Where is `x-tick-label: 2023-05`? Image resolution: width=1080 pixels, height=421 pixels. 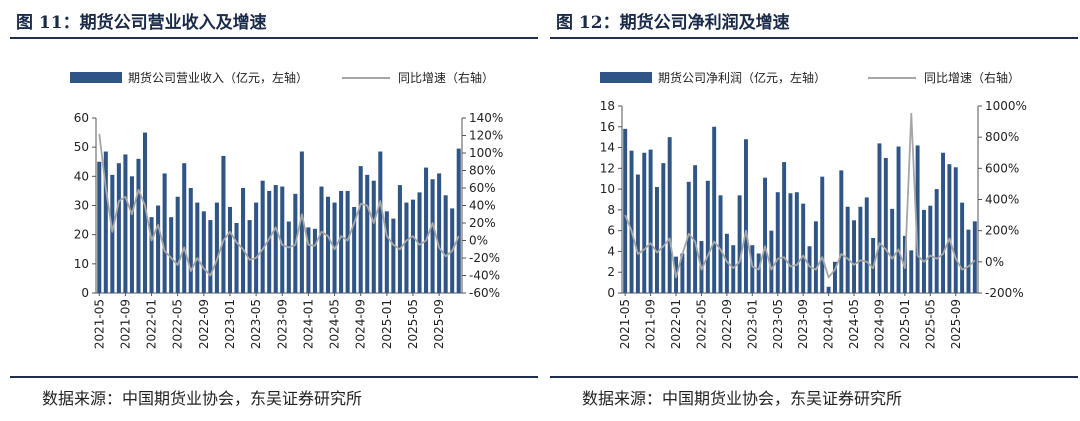
x-tick-label: 2023-05 is located at coordinates (778, 324).